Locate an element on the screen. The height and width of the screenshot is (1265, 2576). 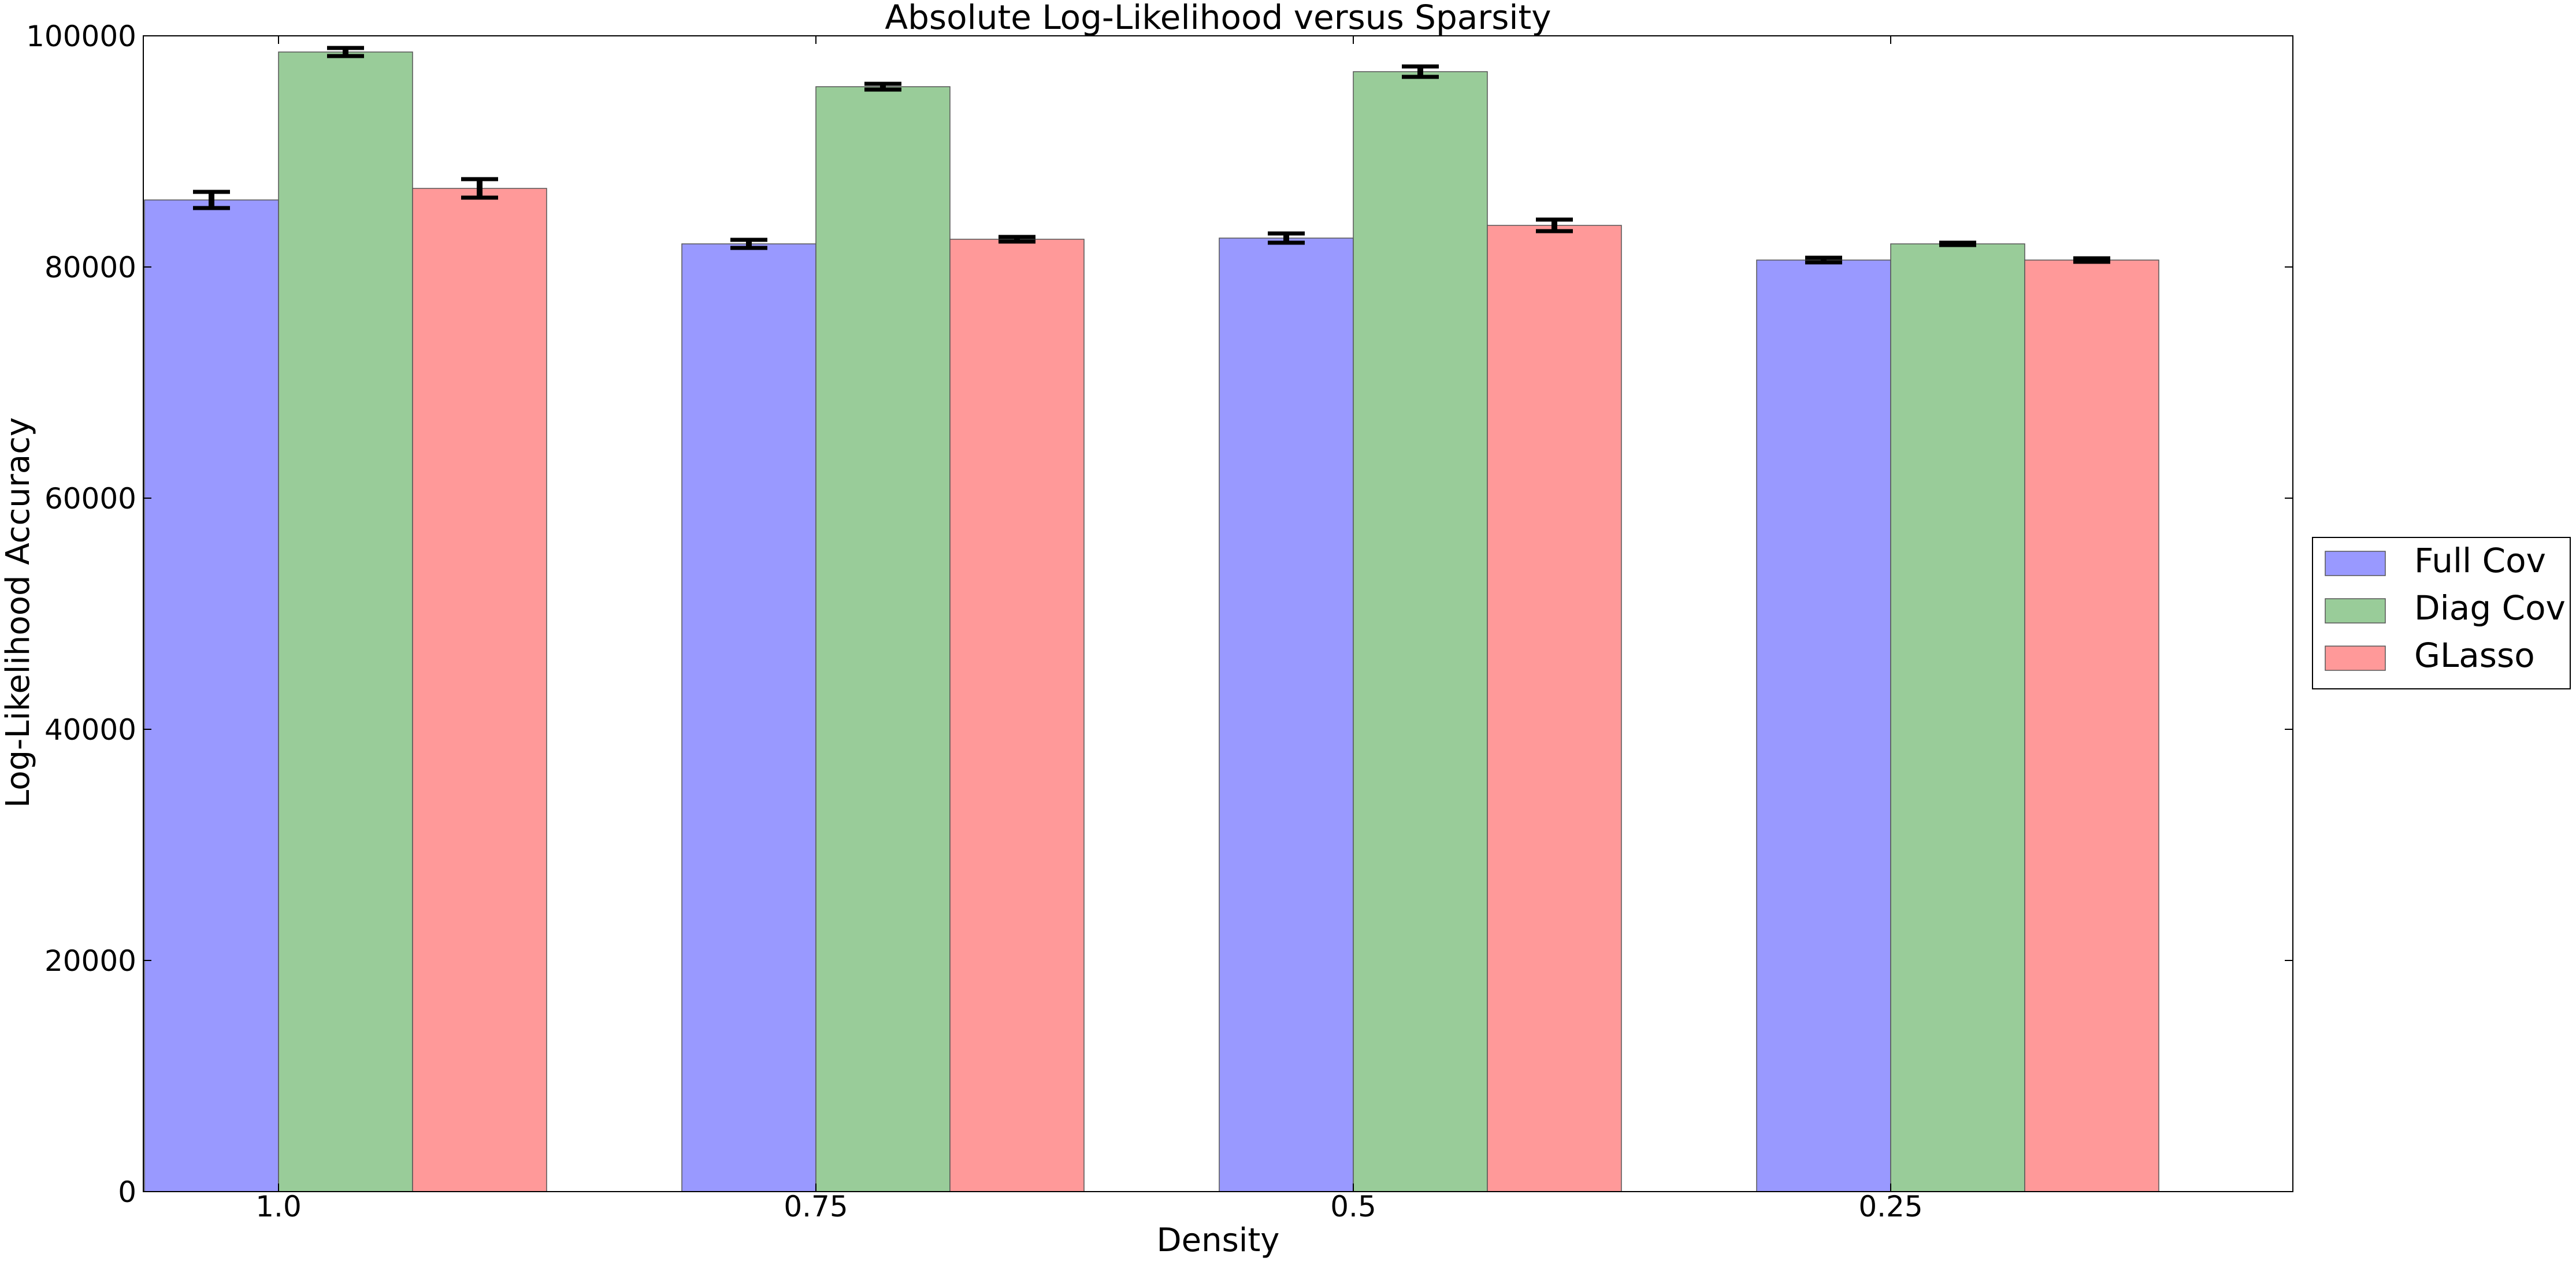
chart-title: Absolute Log-Likelihood versus Sparsity is located at coordinates (1218, 18).